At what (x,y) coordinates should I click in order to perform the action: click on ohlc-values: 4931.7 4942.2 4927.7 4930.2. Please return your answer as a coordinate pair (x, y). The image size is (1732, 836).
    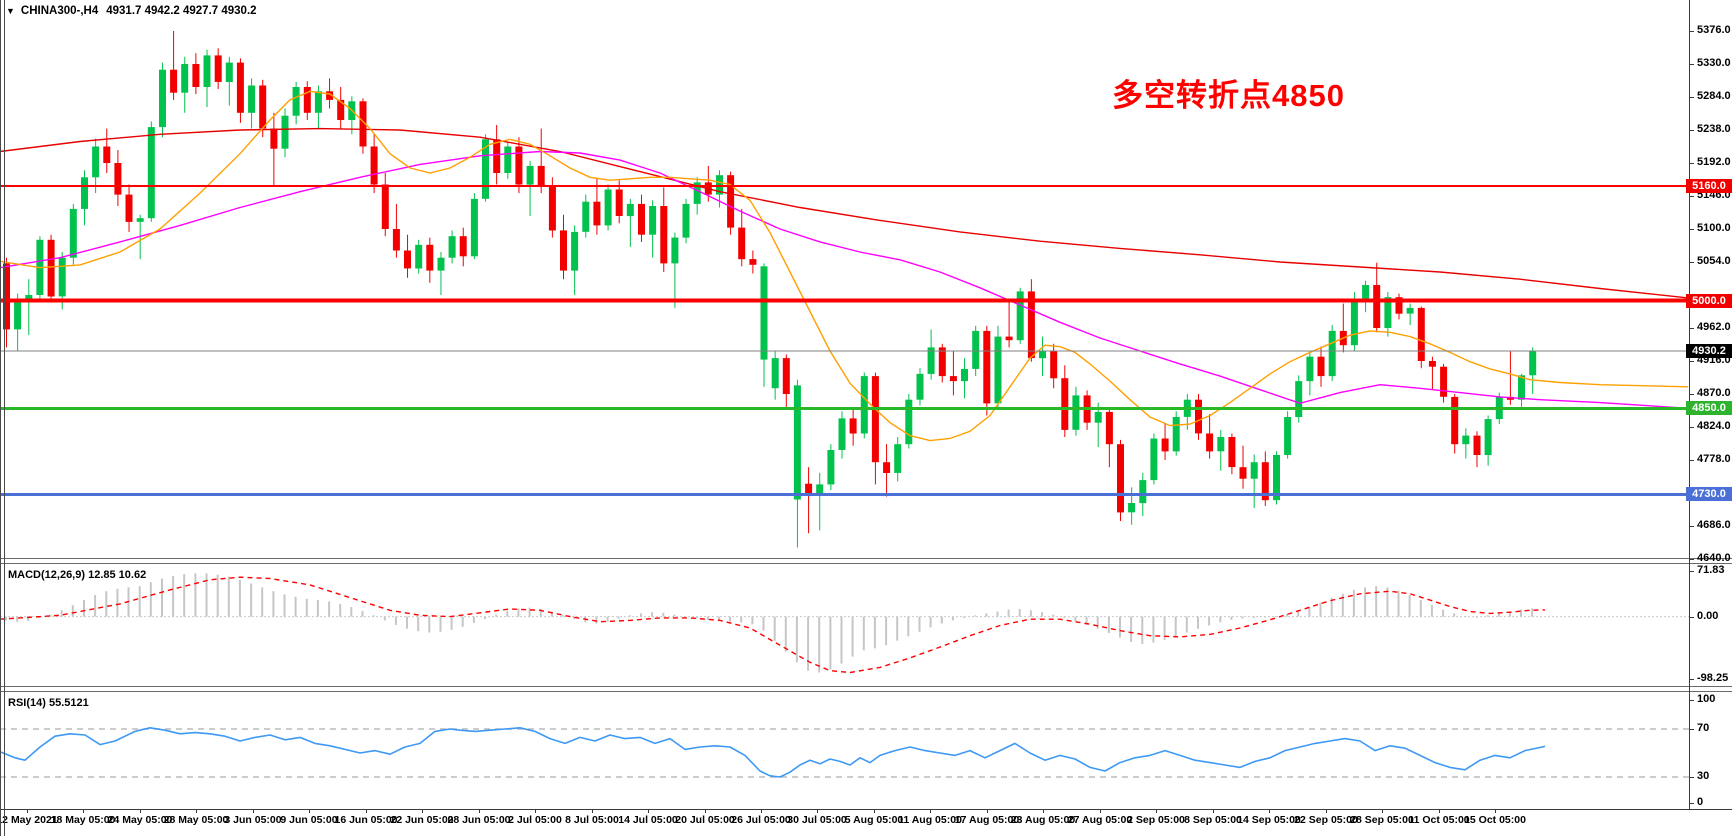
    Looking at the image, I should click on (181, 11).